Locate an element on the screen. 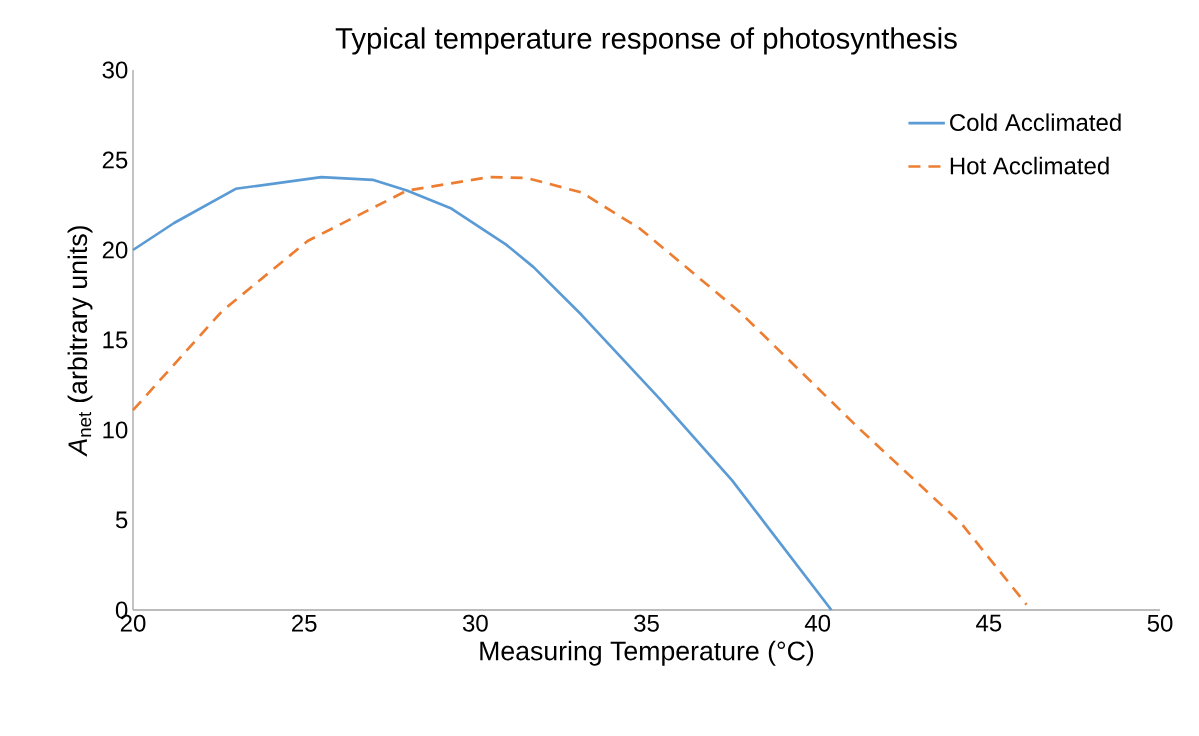 Image resolution: width=1199 pixels, height=736 pixels. x-axis-title: Measuring Temperature (°C) is located at coordinates (647, 653).